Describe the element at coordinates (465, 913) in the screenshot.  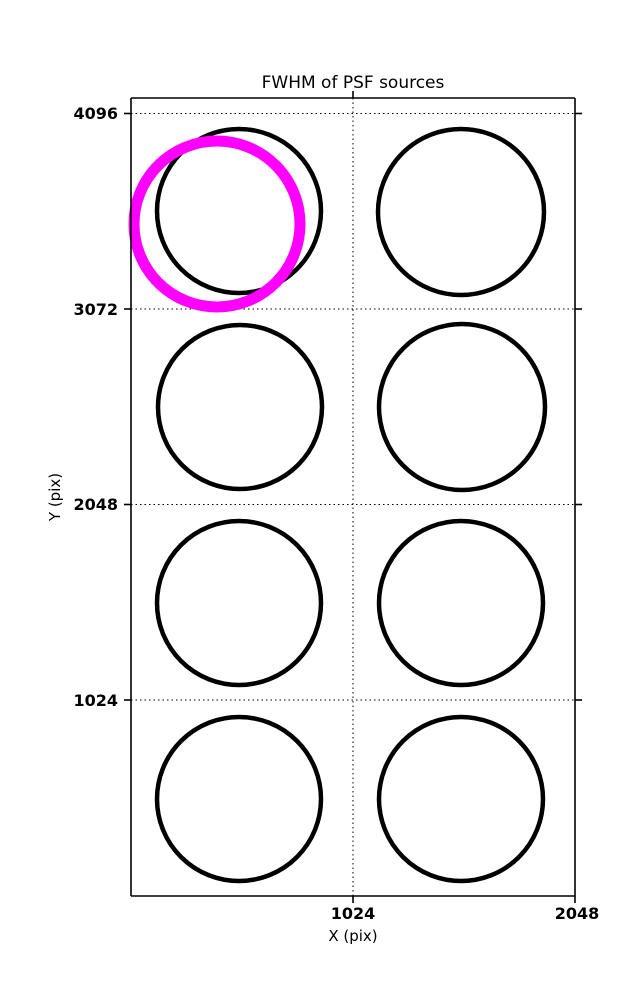
I see `x-tick-labels: 1024 2048` at that location.